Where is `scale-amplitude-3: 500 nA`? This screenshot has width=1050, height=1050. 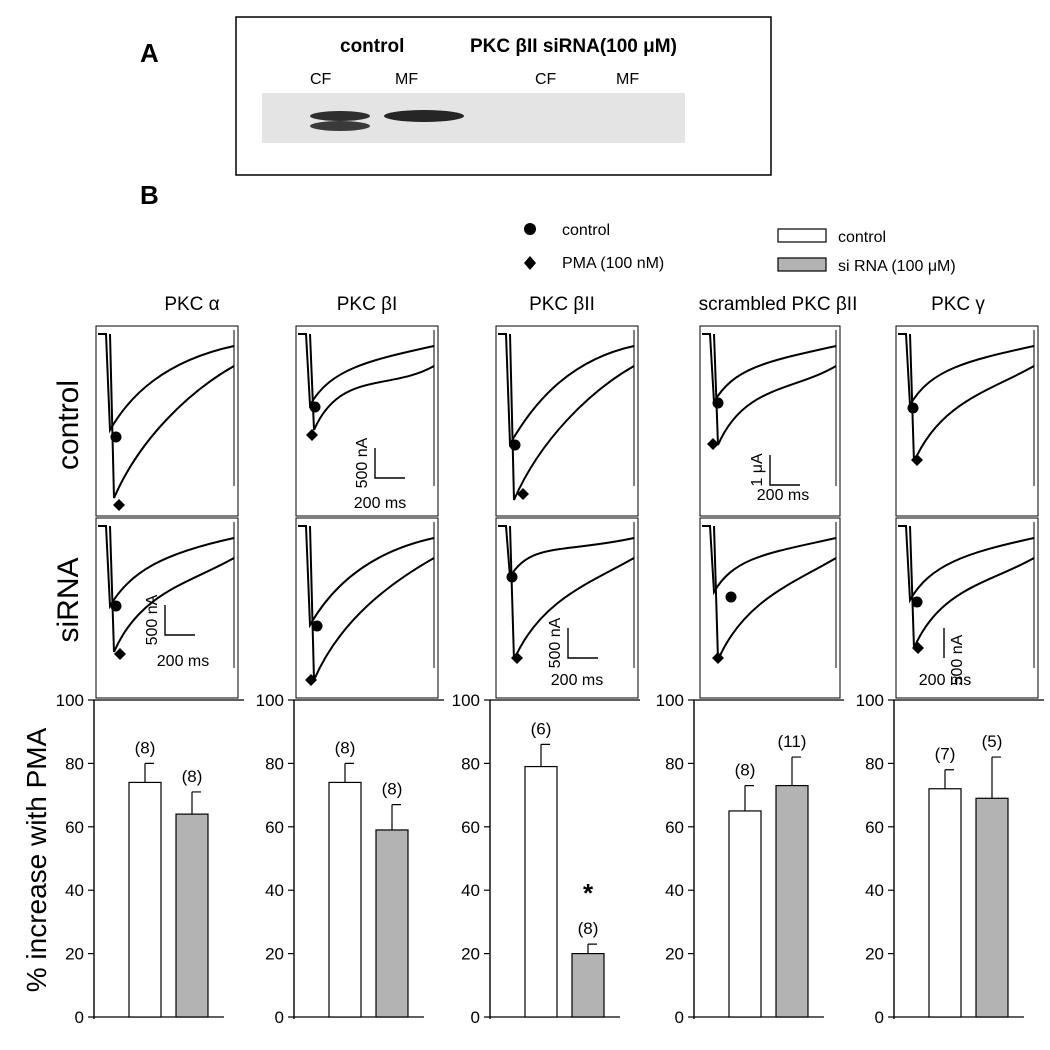 scale-amplitude-3: 500 nA is located at coordinates (555, 642).